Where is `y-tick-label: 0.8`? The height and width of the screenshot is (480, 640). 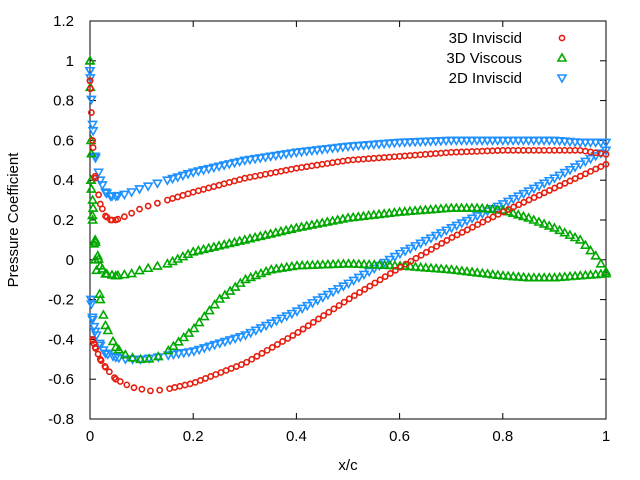 y-tick-label: 0.8 is located at coordinates (63, 101).